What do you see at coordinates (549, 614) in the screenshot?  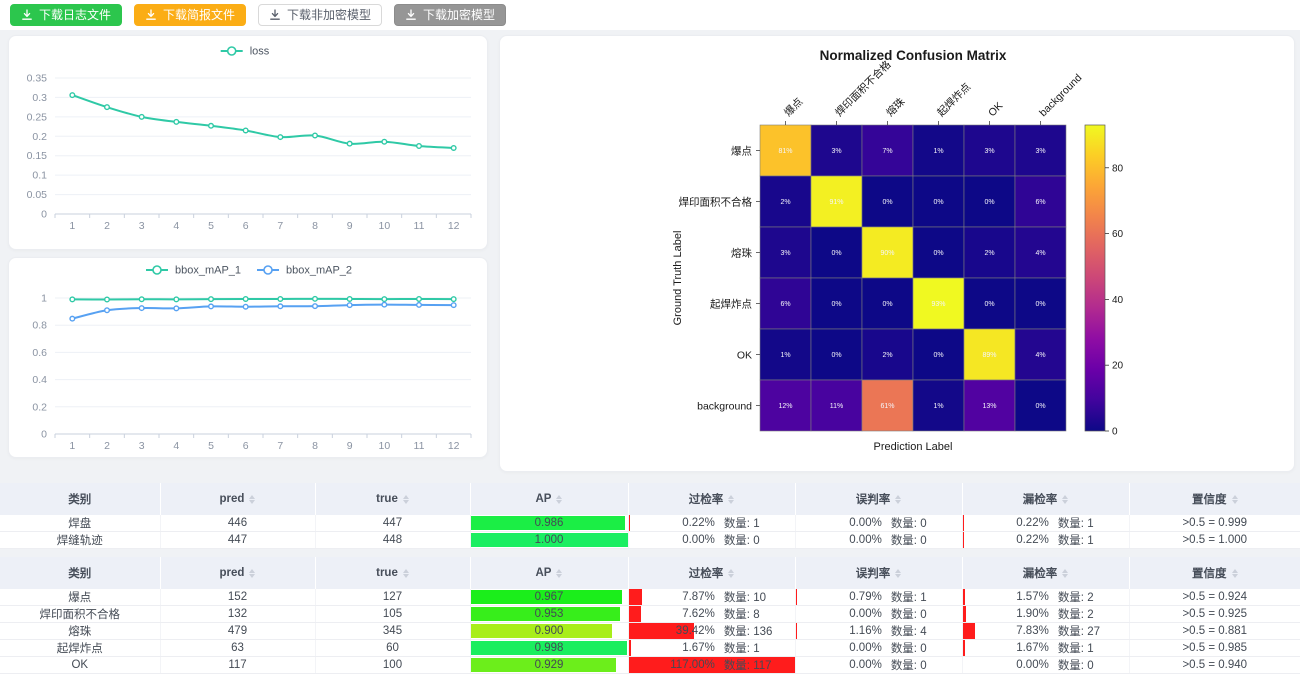 I see `ap-value: 0.953` at bounding box center [549, 614].